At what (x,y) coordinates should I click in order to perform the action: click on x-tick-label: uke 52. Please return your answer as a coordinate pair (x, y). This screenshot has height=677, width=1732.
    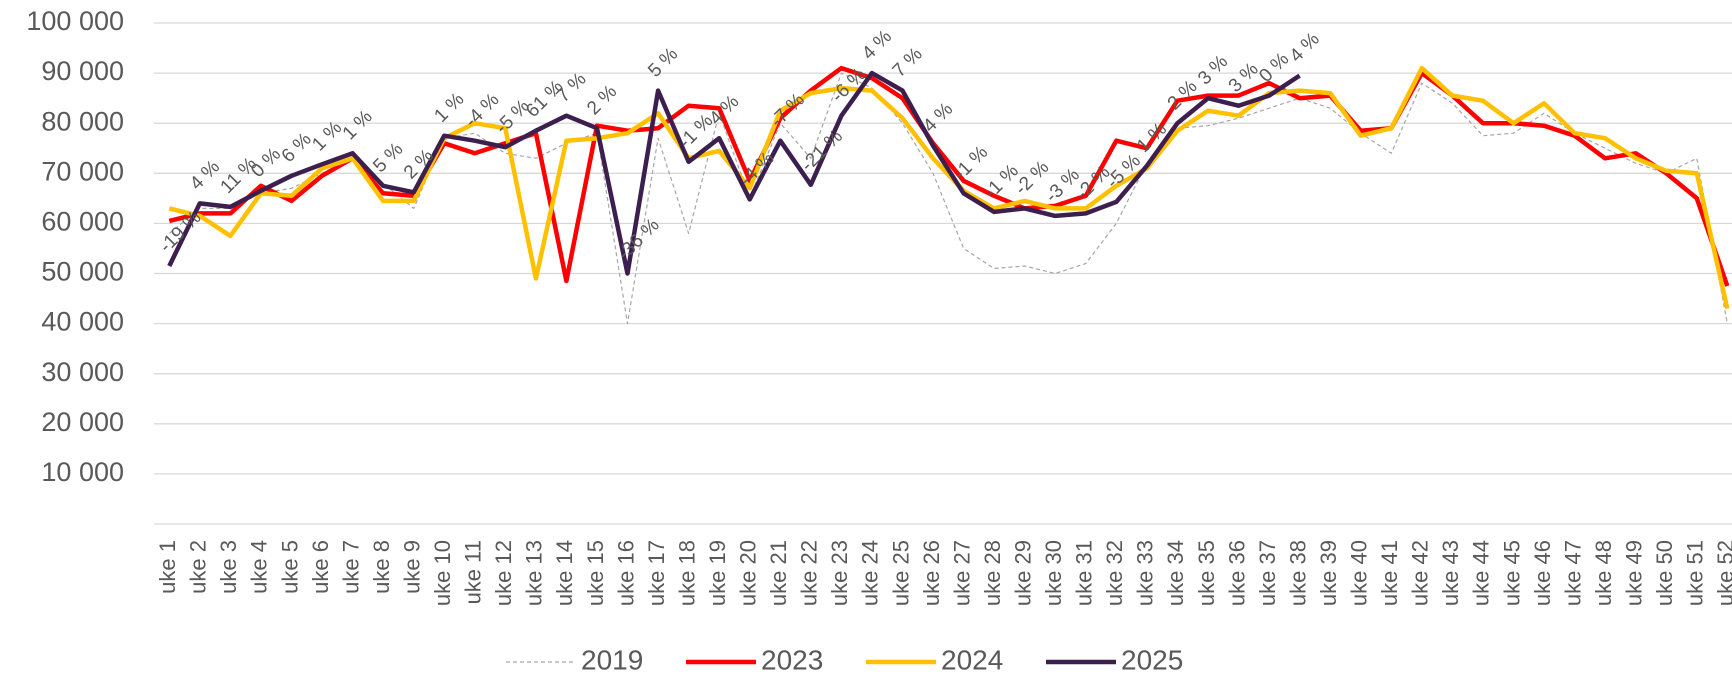
    Looking at the image, I should click on (1722, 573).